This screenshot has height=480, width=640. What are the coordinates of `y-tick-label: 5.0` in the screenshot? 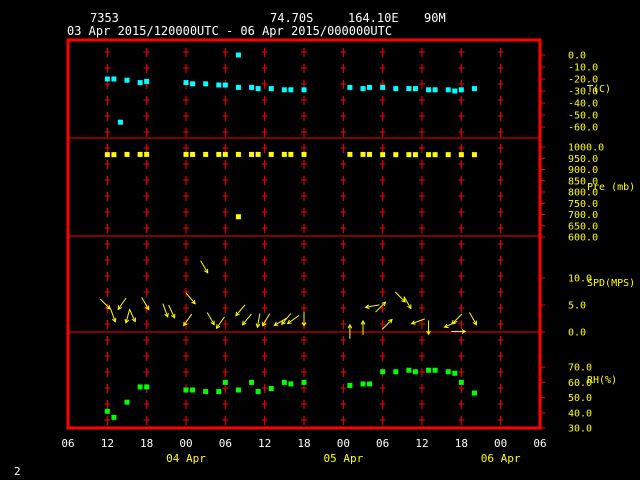 It's located at (577, 306).